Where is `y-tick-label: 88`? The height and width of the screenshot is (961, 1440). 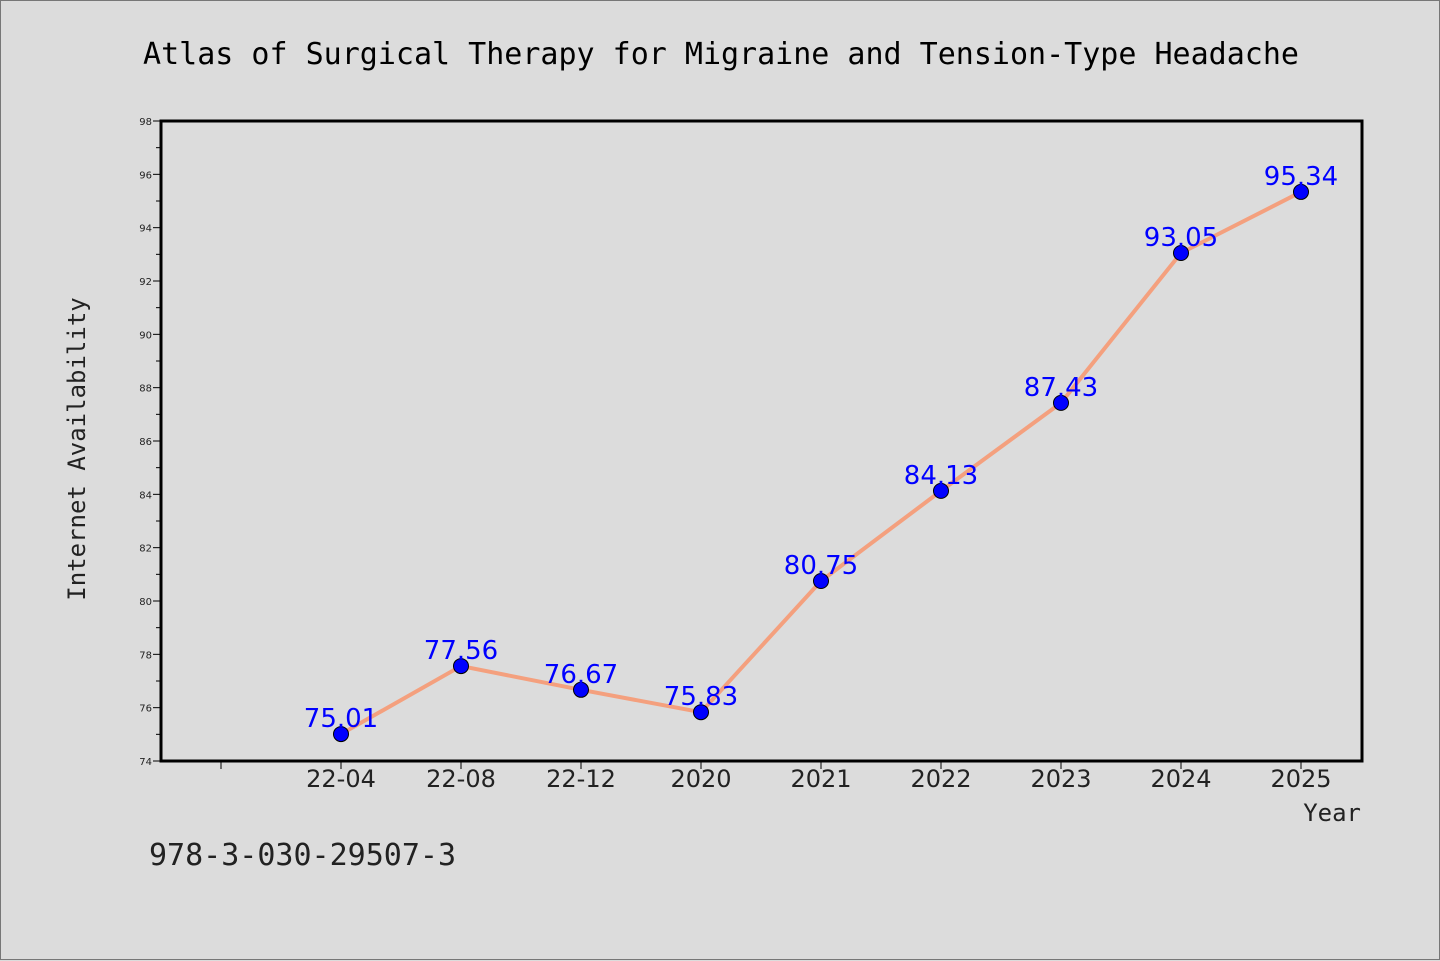 y-tick-label: 88 is located at coordinates (145, 389).